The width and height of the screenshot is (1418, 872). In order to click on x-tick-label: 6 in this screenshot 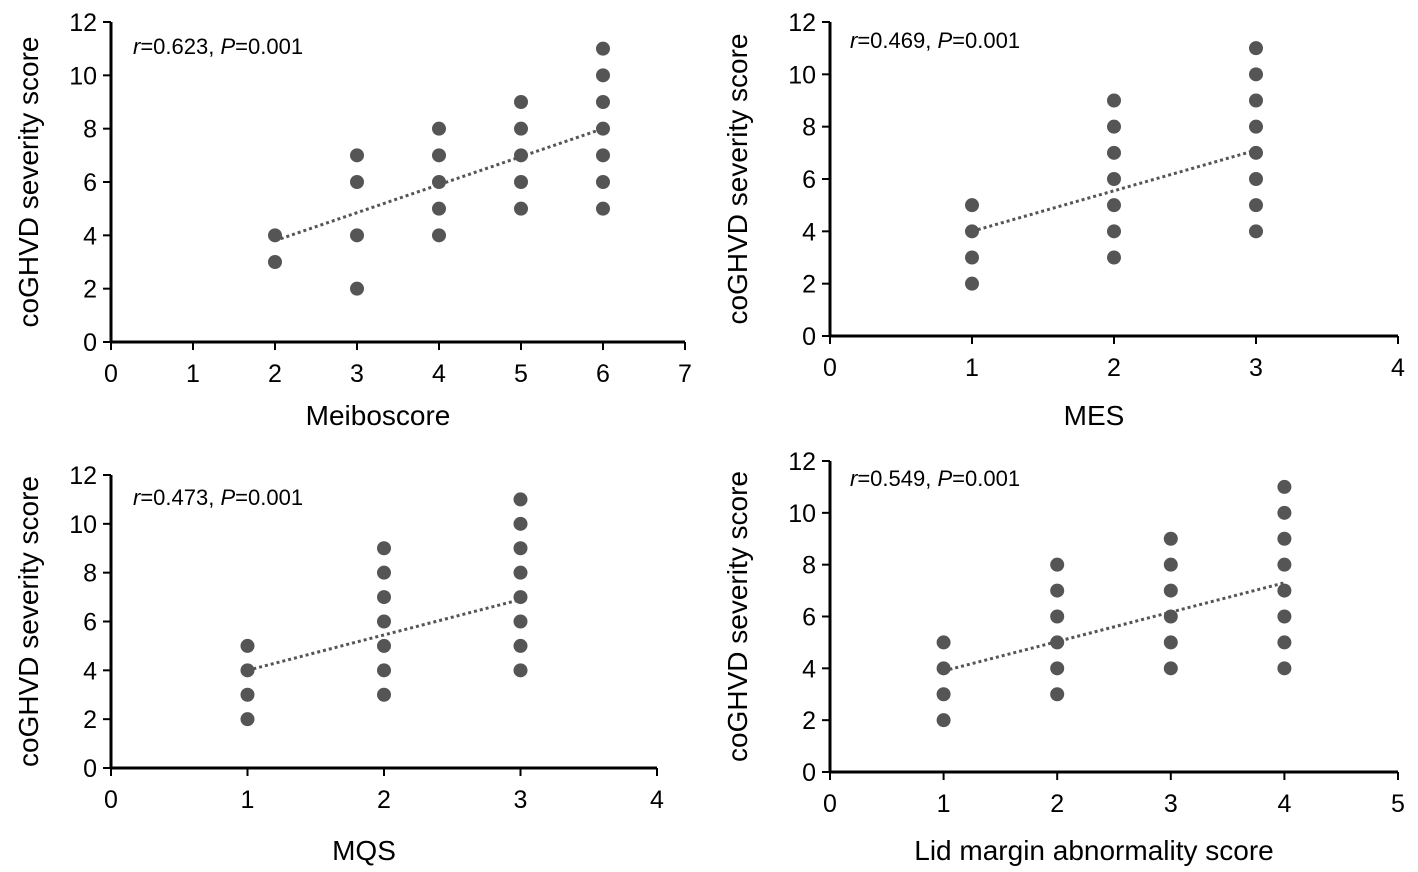, I will do `click(603, 374)`.